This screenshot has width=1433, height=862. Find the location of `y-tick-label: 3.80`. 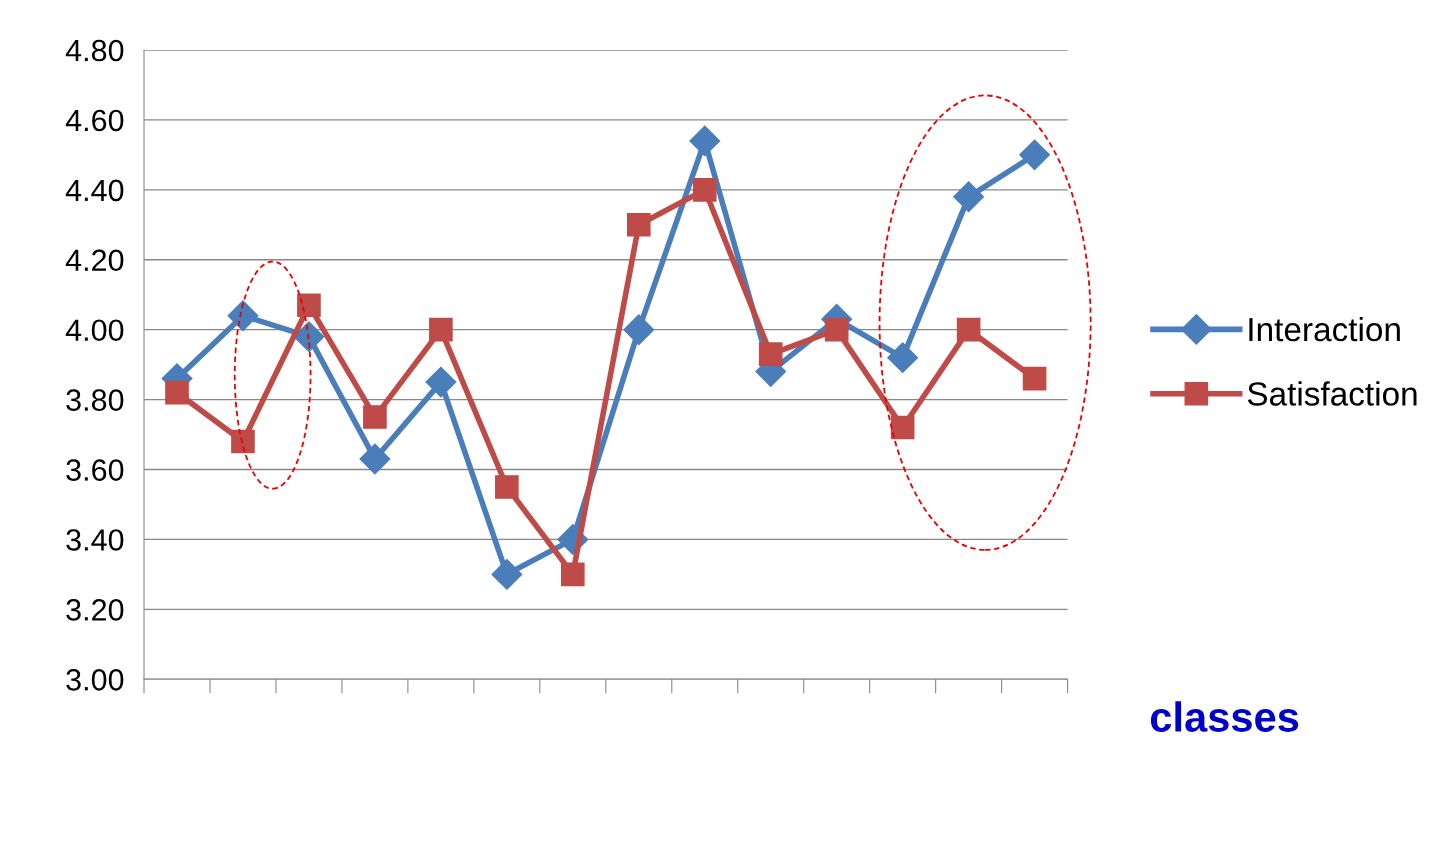

y-tick-label: 3.80 is located at coordinates (95, 400).